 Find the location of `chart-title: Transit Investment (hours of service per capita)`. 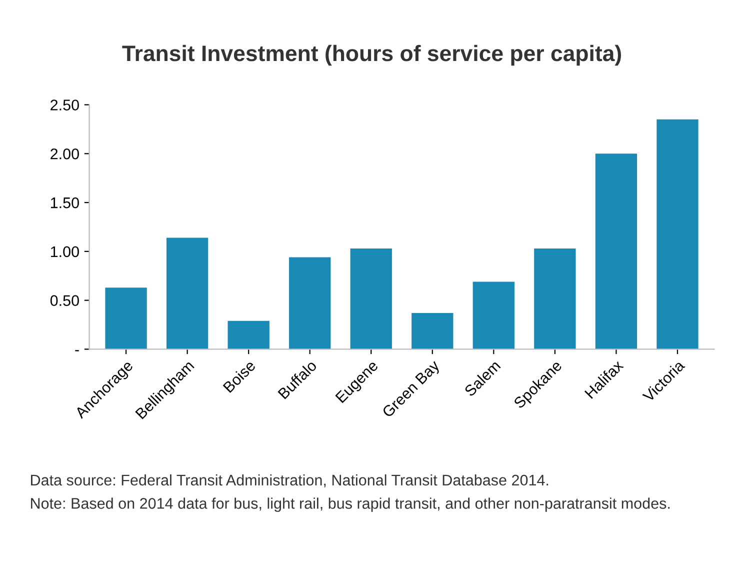

chart-title: Transit Investment (hours of service per capita) is located at coordinates (371, 55).